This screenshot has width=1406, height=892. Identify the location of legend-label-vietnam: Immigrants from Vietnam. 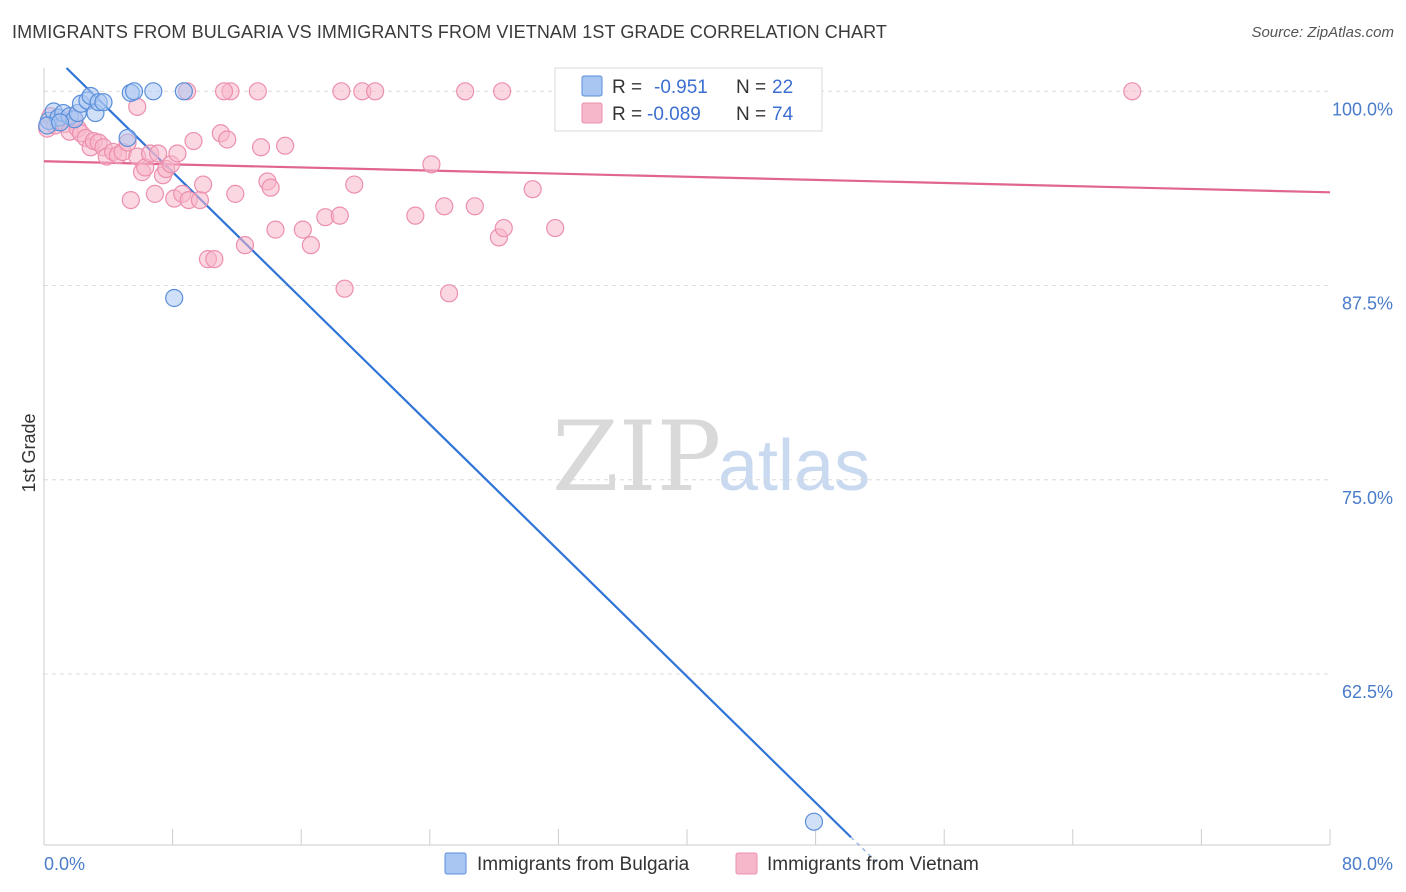
(873, 864).